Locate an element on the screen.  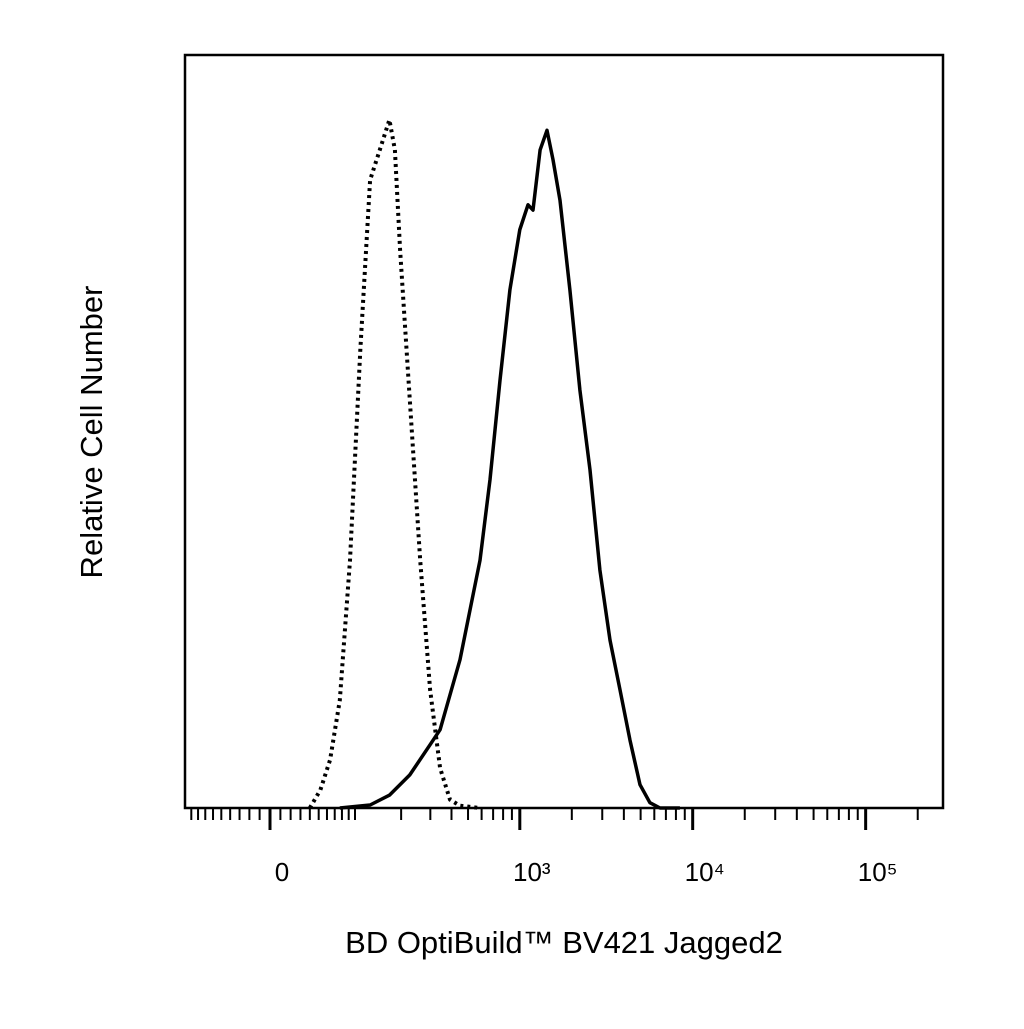
histogram-curve is located at coordinates (394, 463).